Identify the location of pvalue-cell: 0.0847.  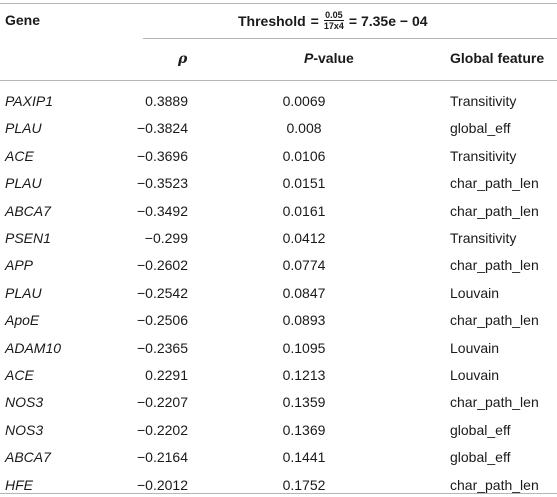
(304, 293).